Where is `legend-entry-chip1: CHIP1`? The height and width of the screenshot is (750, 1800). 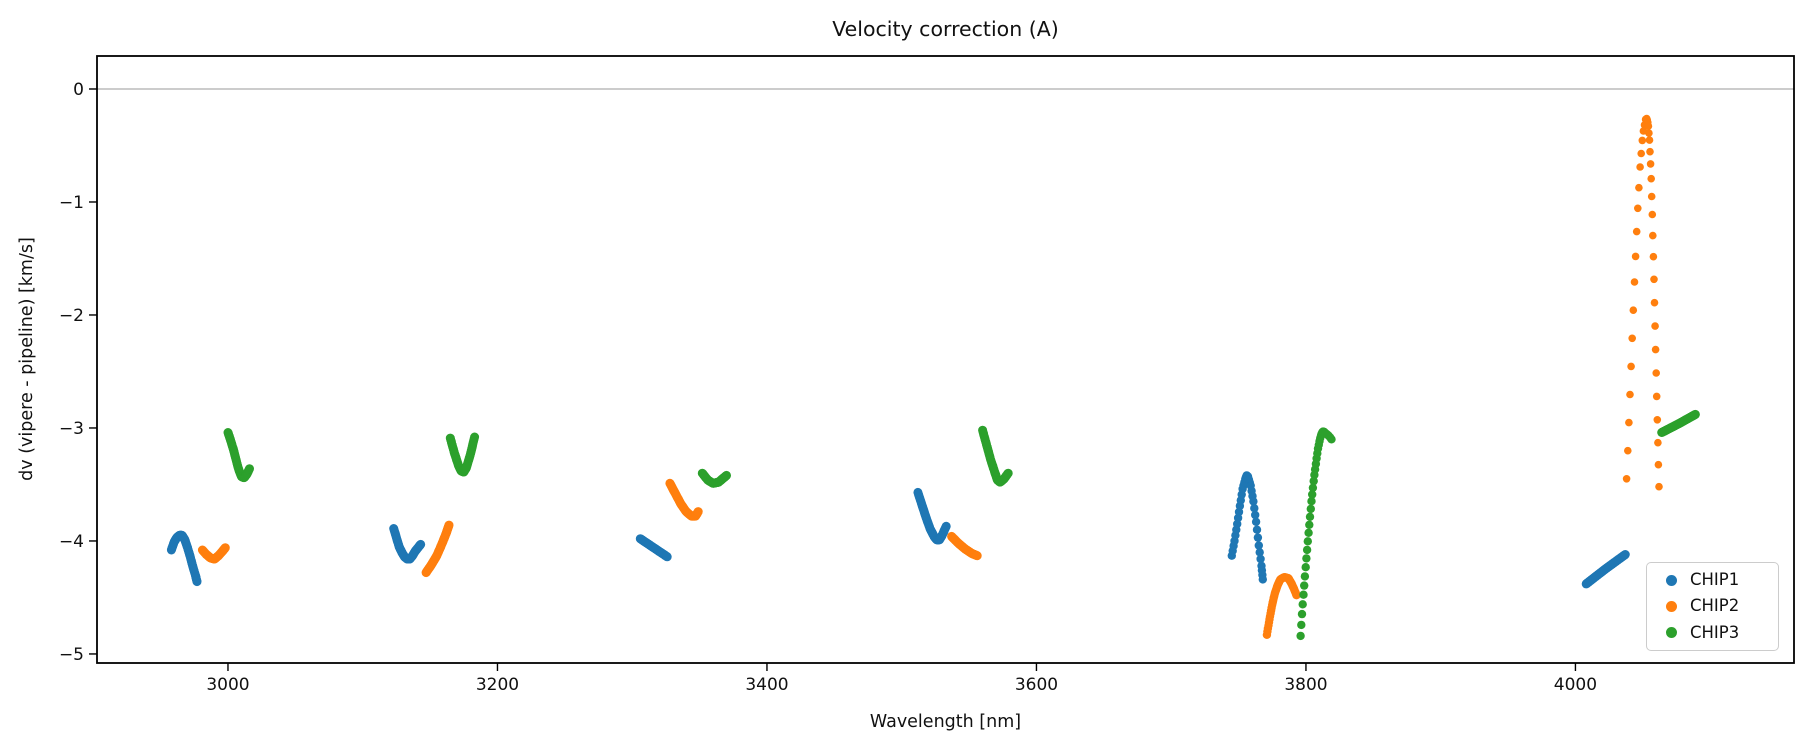 legend-entry-chip1: CHIP1 is located at coordinates (1713, 580).